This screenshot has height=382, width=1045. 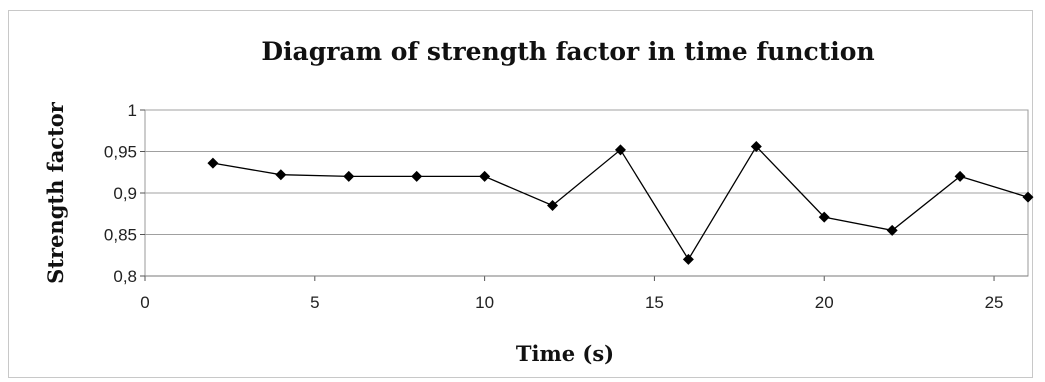 What do you see at coordinates (484, 302) in the screenshot?
I see `x-tick-label: 10` at bounding box center [484, 302].